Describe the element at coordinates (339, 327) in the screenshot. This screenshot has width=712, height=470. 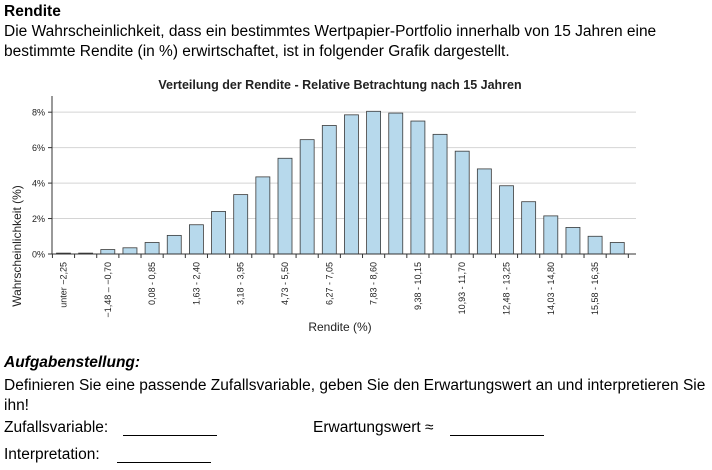
I see `x-axis-label: Rendite (%)` at that location.